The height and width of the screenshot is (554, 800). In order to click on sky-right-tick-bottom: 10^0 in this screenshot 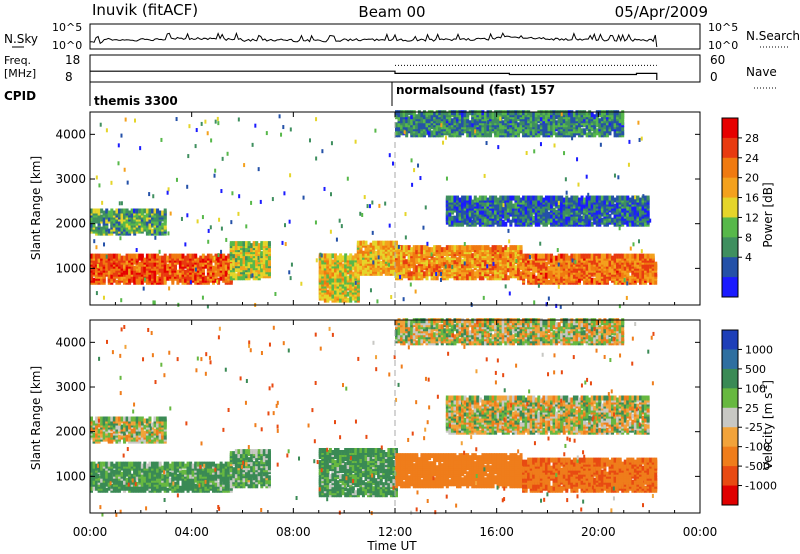, I will do `click(723, 45)`.